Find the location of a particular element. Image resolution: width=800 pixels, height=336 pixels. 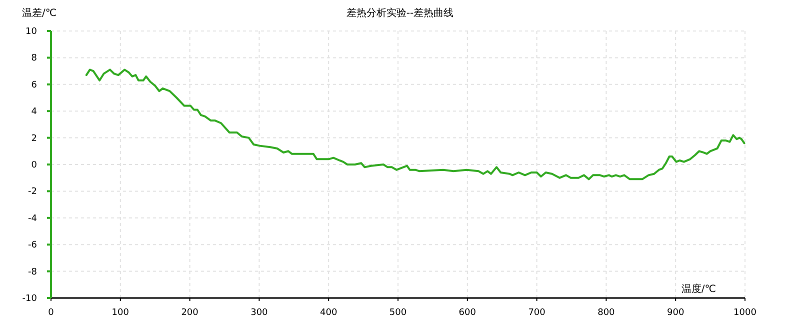

y-tick-label: -8 is located at coordinates (33, 272).